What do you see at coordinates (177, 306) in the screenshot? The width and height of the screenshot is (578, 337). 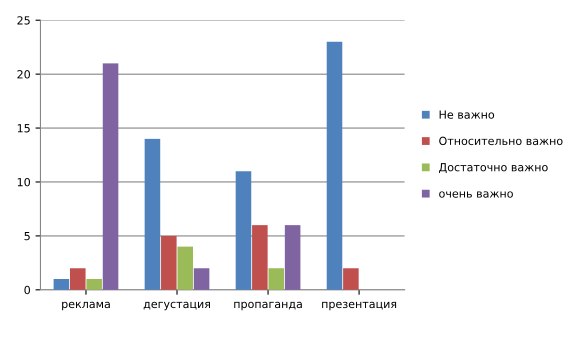 I see `x-tick-label: дегустация` at bounding box center [177, 306].